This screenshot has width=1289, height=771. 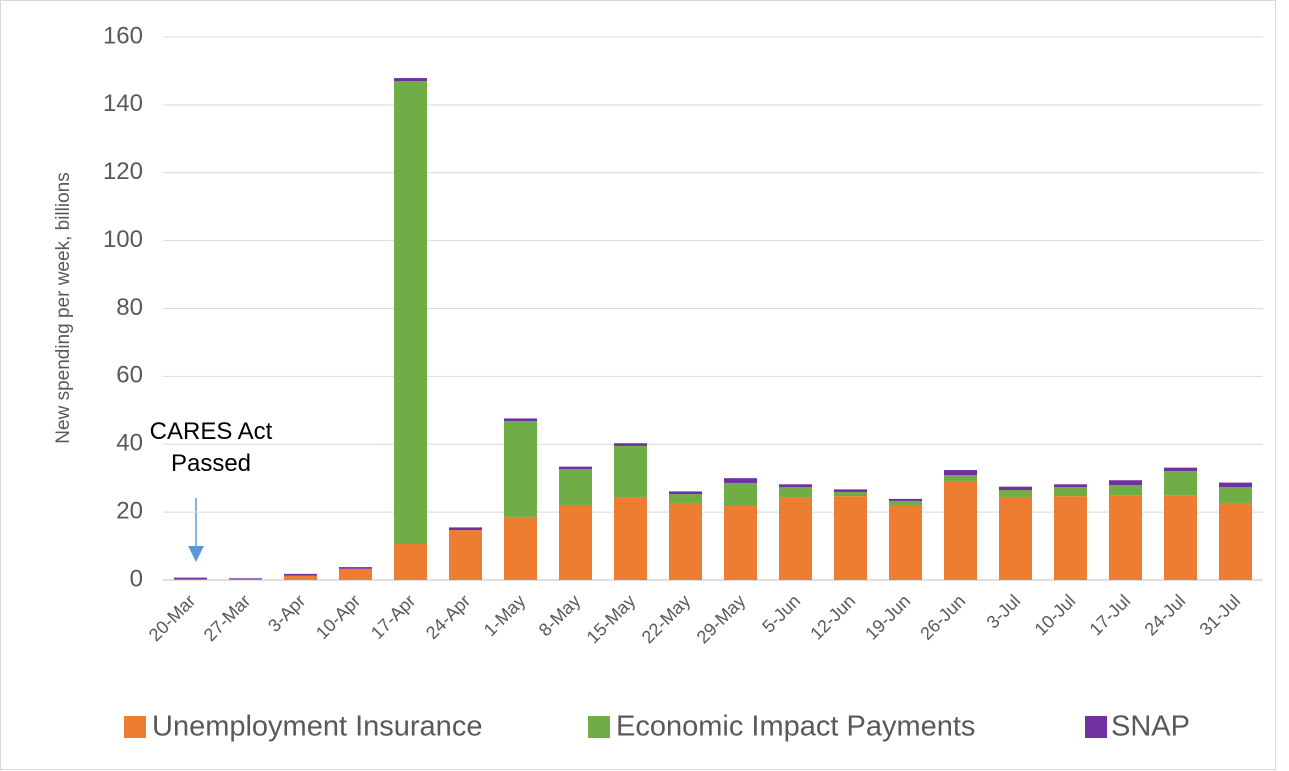 I want to click on y-tick-label: 20, so click(x=129, y=510).